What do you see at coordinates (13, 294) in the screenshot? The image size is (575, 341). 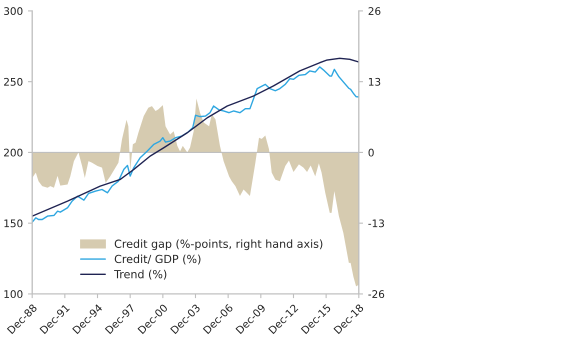 I see `y-tick-label: 100` at bounding box center [13, 294].